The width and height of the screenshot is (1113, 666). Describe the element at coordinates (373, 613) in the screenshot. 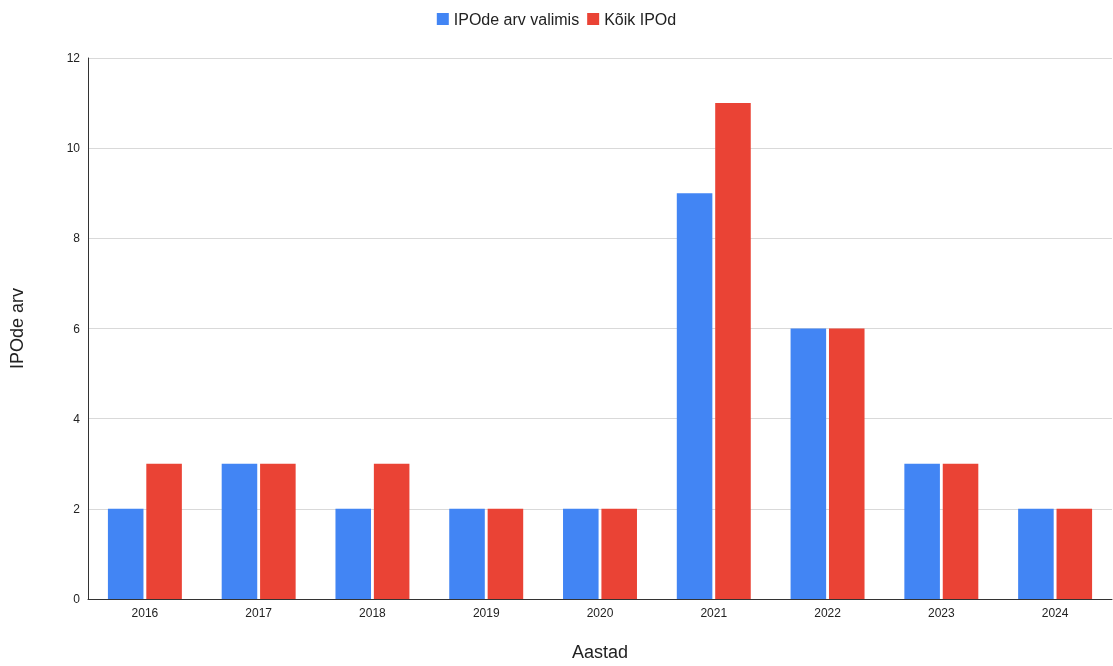

I see `x-tick-label: 2018` at that location.